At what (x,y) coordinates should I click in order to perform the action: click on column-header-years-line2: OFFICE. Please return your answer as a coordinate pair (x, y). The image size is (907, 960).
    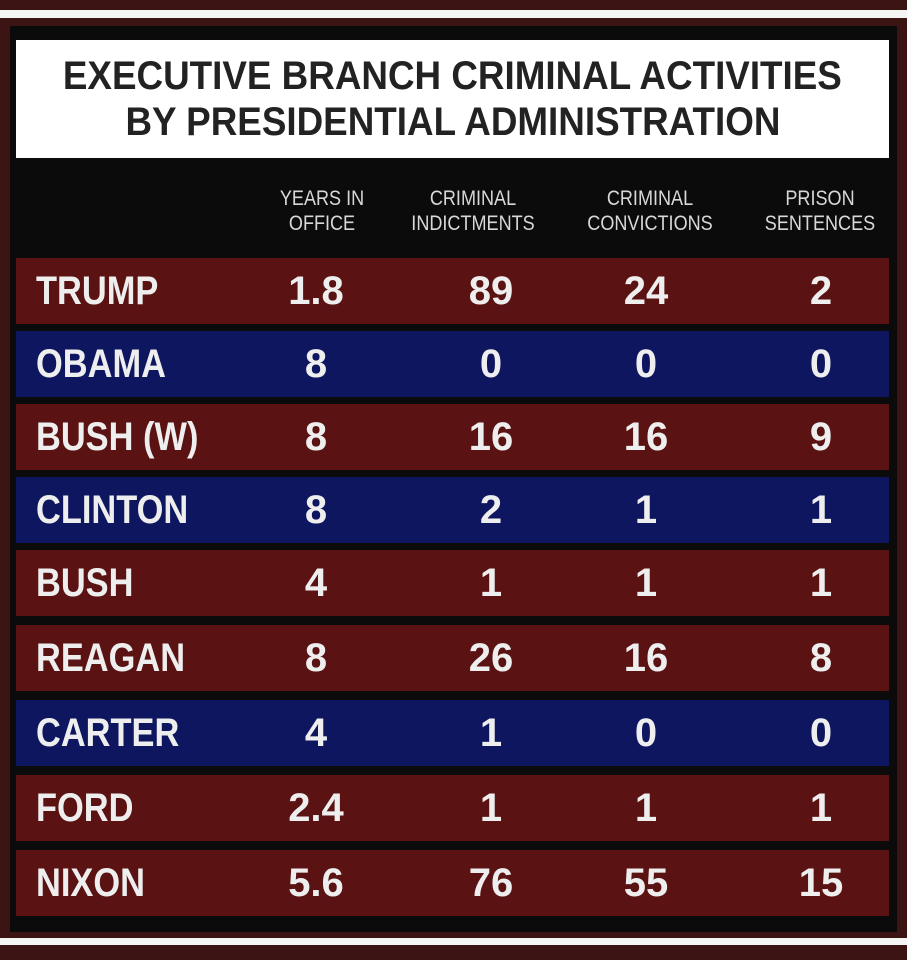
    Looking at the image, I should click on (322, 223).